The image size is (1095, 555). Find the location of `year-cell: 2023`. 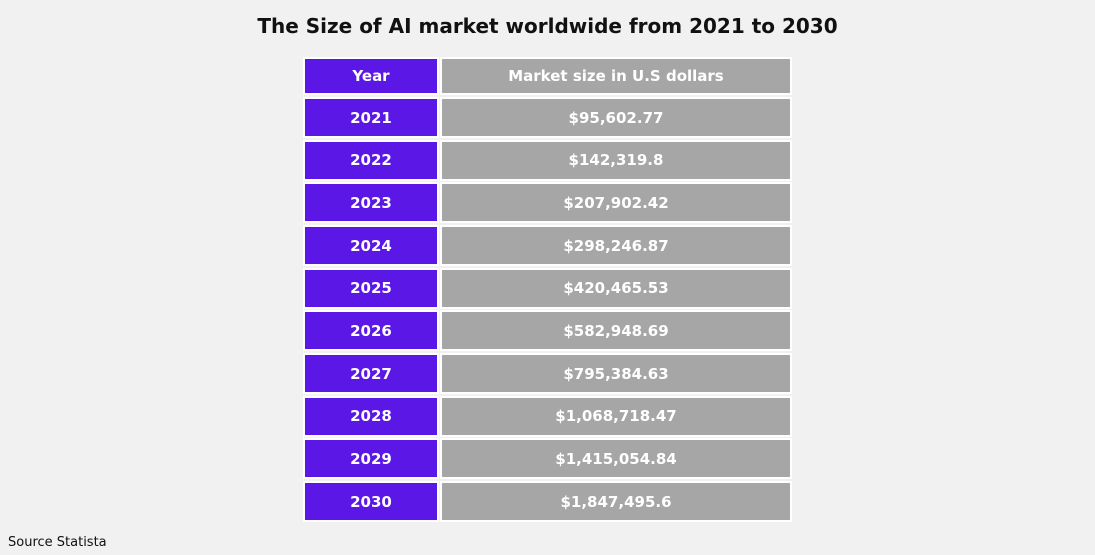

year-cell: 2023 is located at coordinates (371, 203).